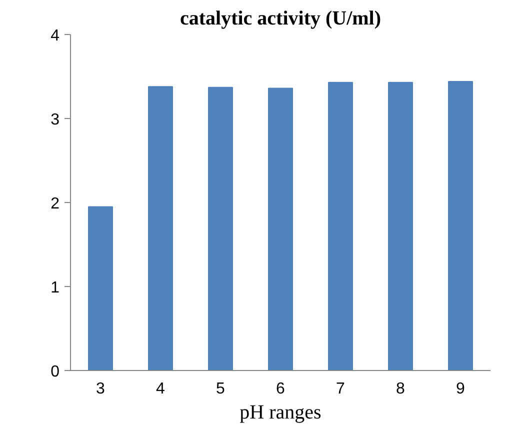 The width and height of the screenshot is (512, 428). Describe the element at coordinates (281, 389) in the screenshot. I see `x-tick-label: 6` at that location.